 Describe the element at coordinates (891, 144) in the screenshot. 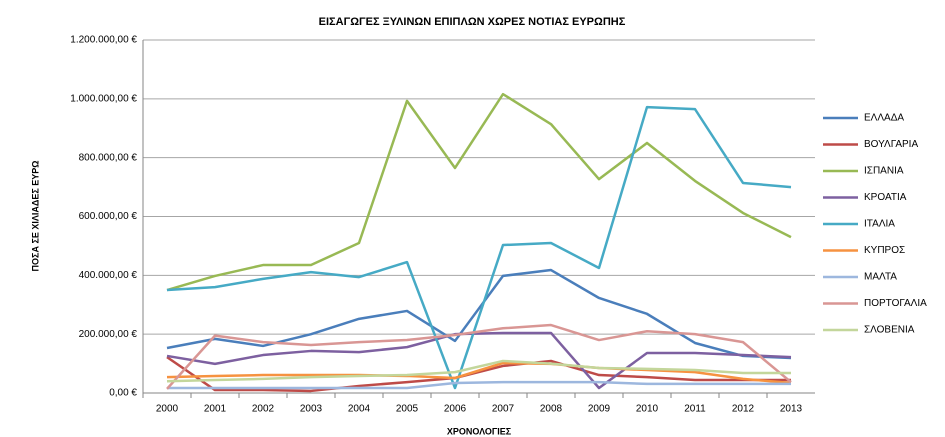

I see `legend-label: ΒΟΥΛΓΑΡΙΑ` at that location.